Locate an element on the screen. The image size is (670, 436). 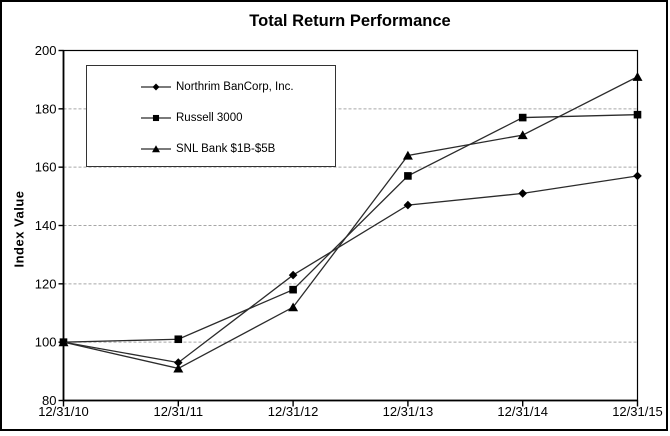
triangle-marker-icon is located at coordinates (156, 148).